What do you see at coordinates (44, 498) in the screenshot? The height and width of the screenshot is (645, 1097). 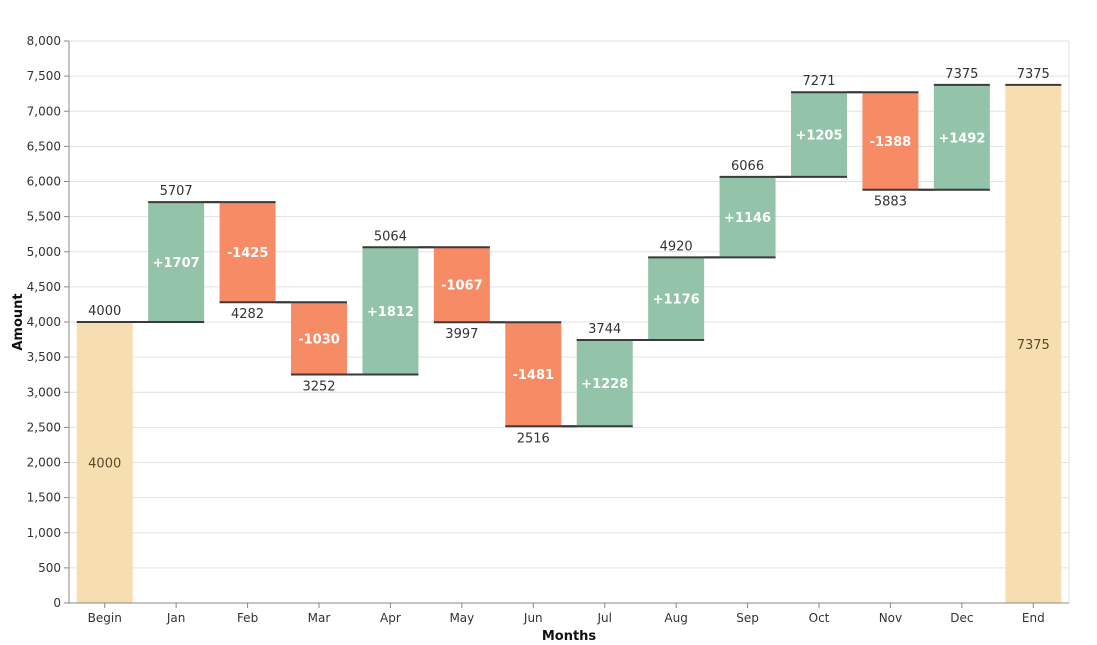 I see `y-tick-label: 1,500` at bounding box center [44, 498].